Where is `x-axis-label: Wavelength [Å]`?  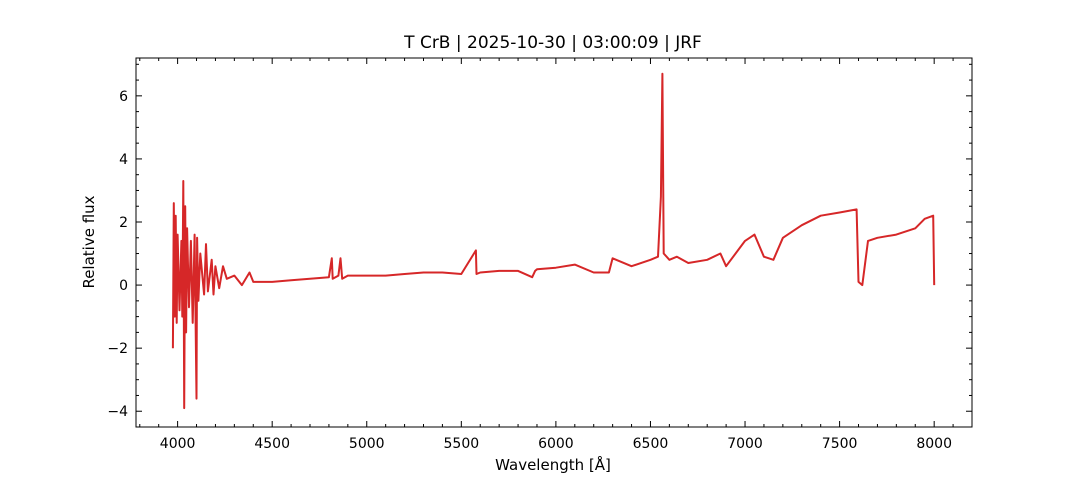
x-axis-label: Wavelength [Å] is located at coordinates (553, 464).